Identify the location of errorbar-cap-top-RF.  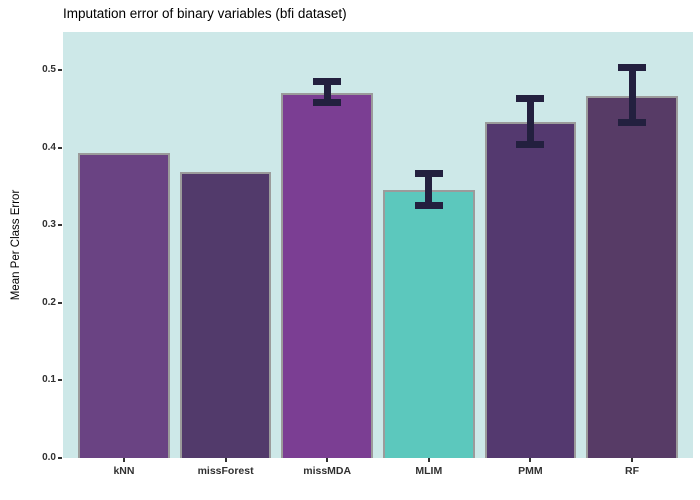
(632, 68).